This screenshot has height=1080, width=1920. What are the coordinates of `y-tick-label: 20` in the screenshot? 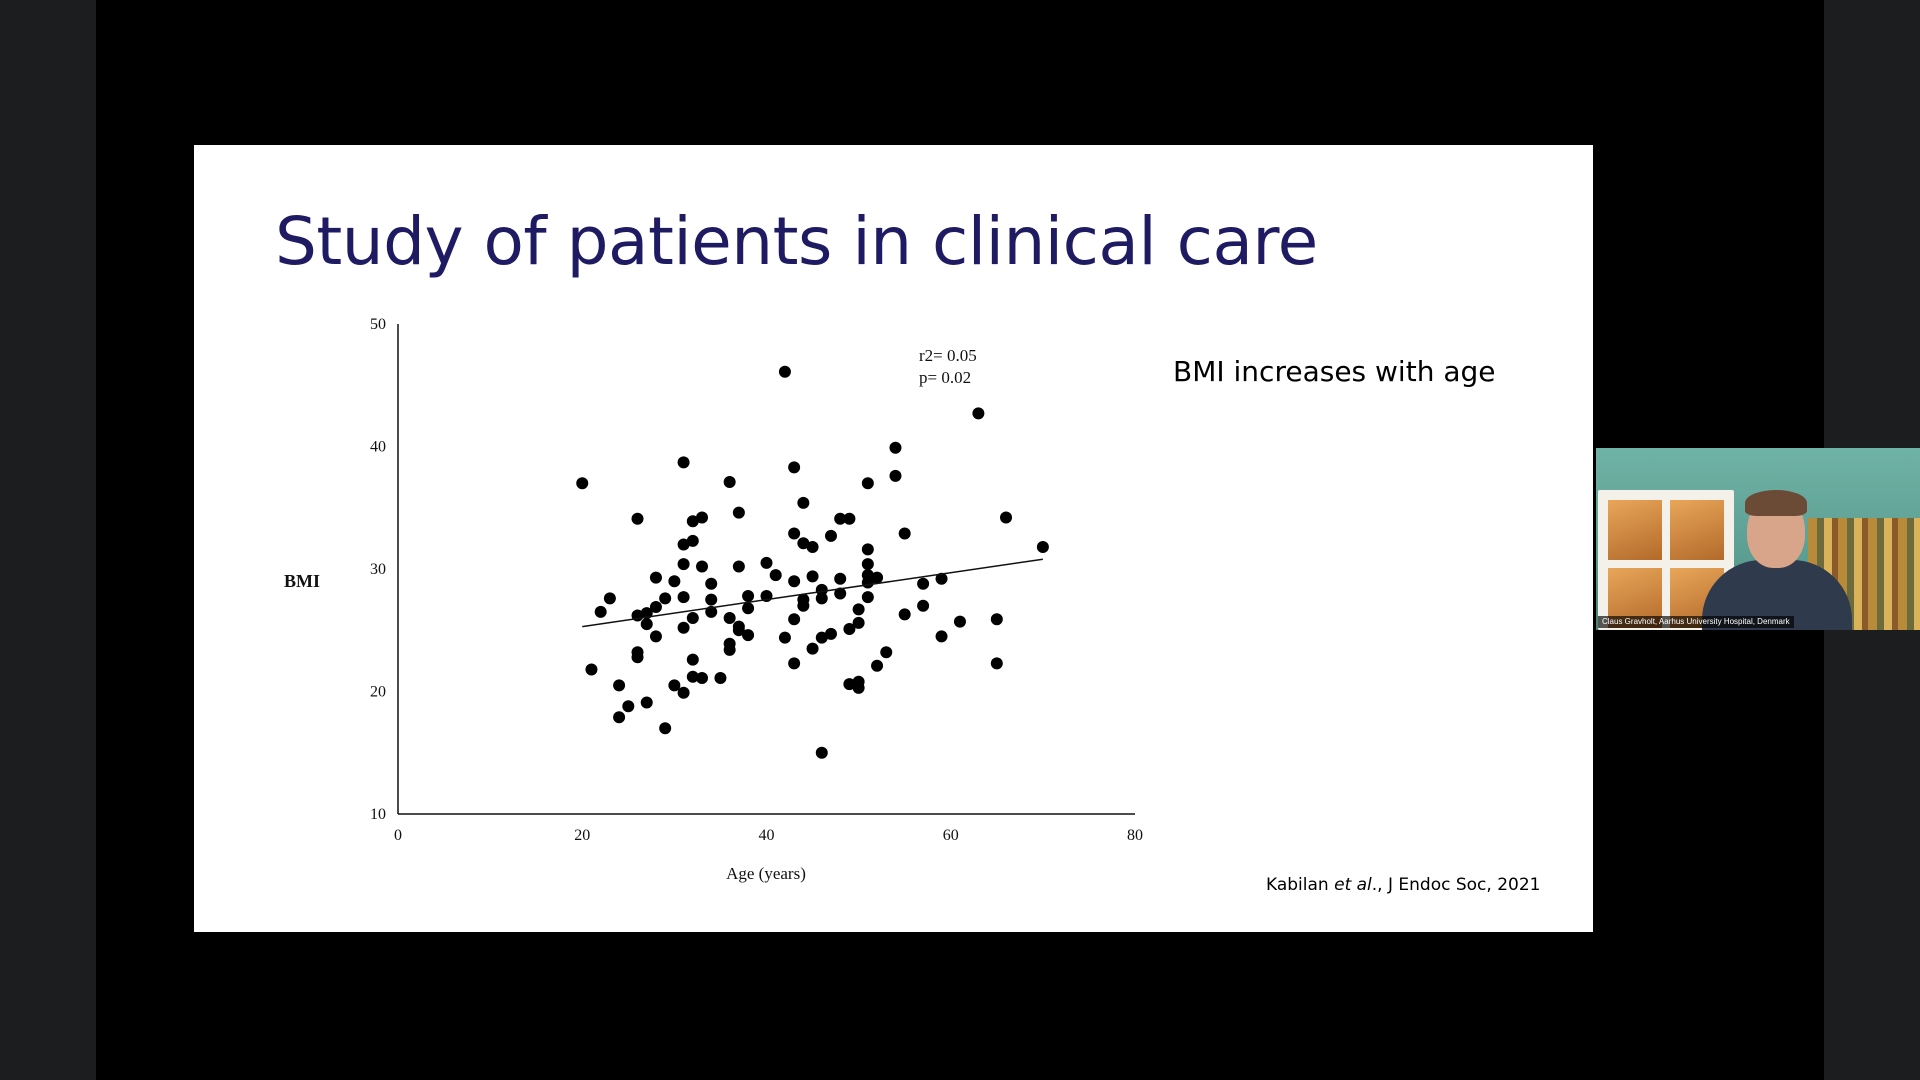 It's located at (378, 692).